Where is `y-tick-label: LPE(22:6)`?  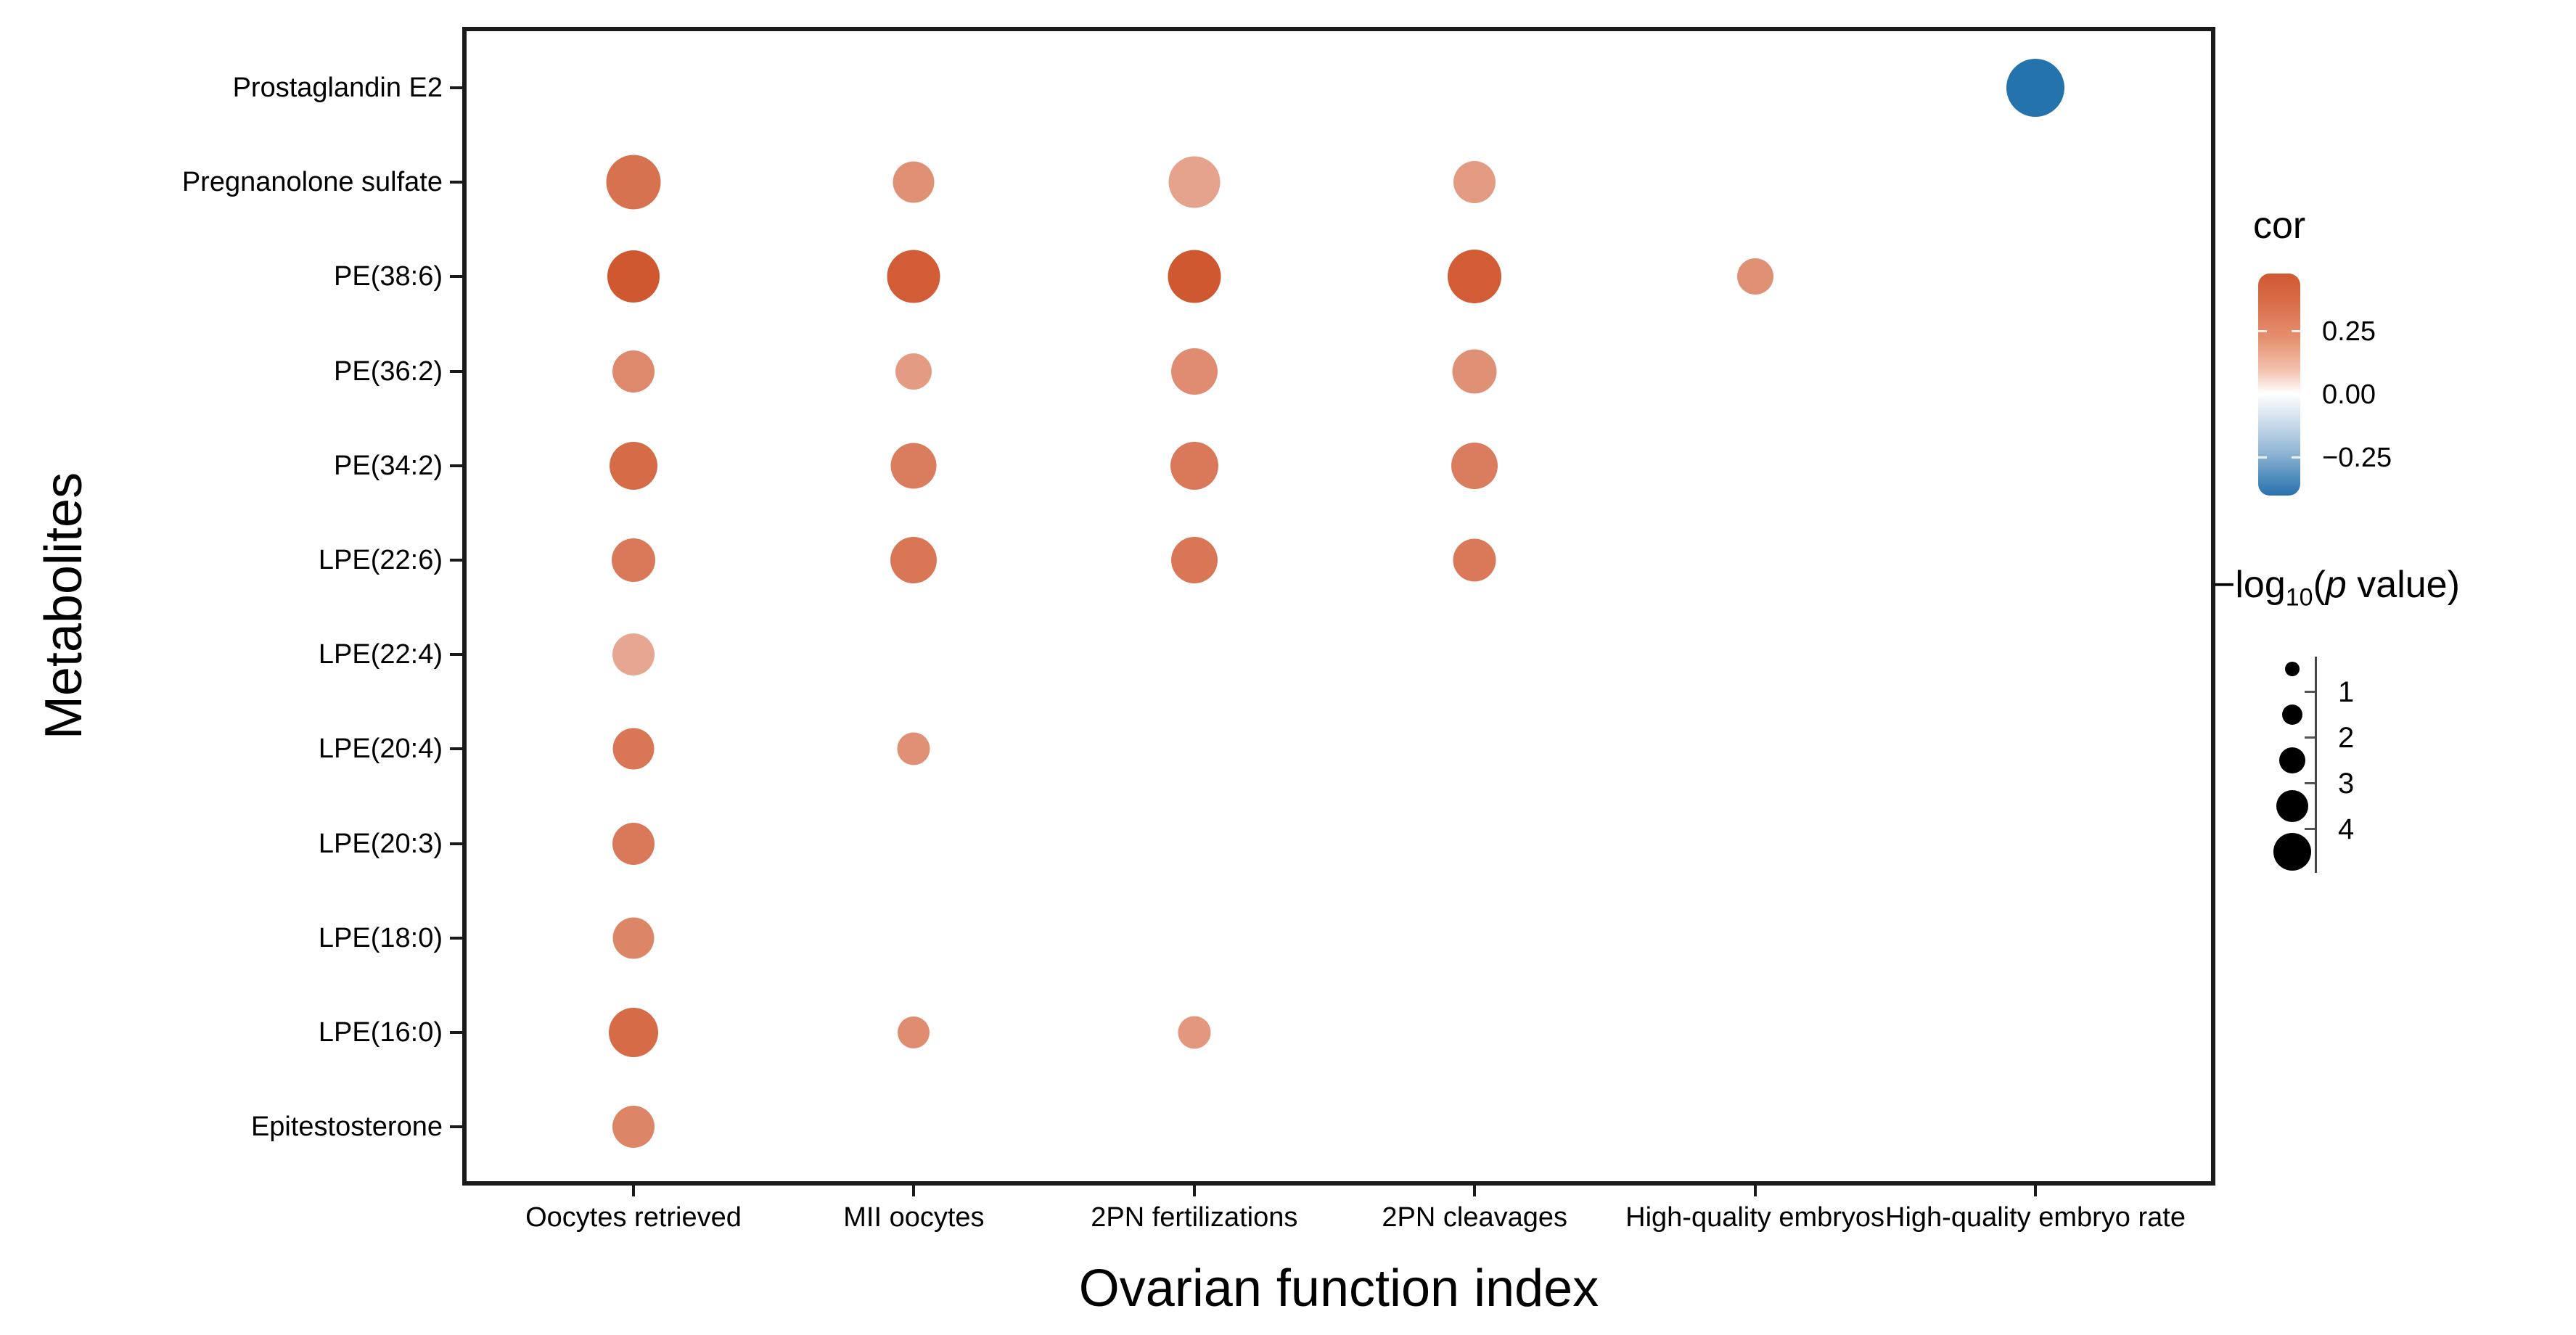 y-tick-label: LPE(22:6) is located at coordinates (380, 560).